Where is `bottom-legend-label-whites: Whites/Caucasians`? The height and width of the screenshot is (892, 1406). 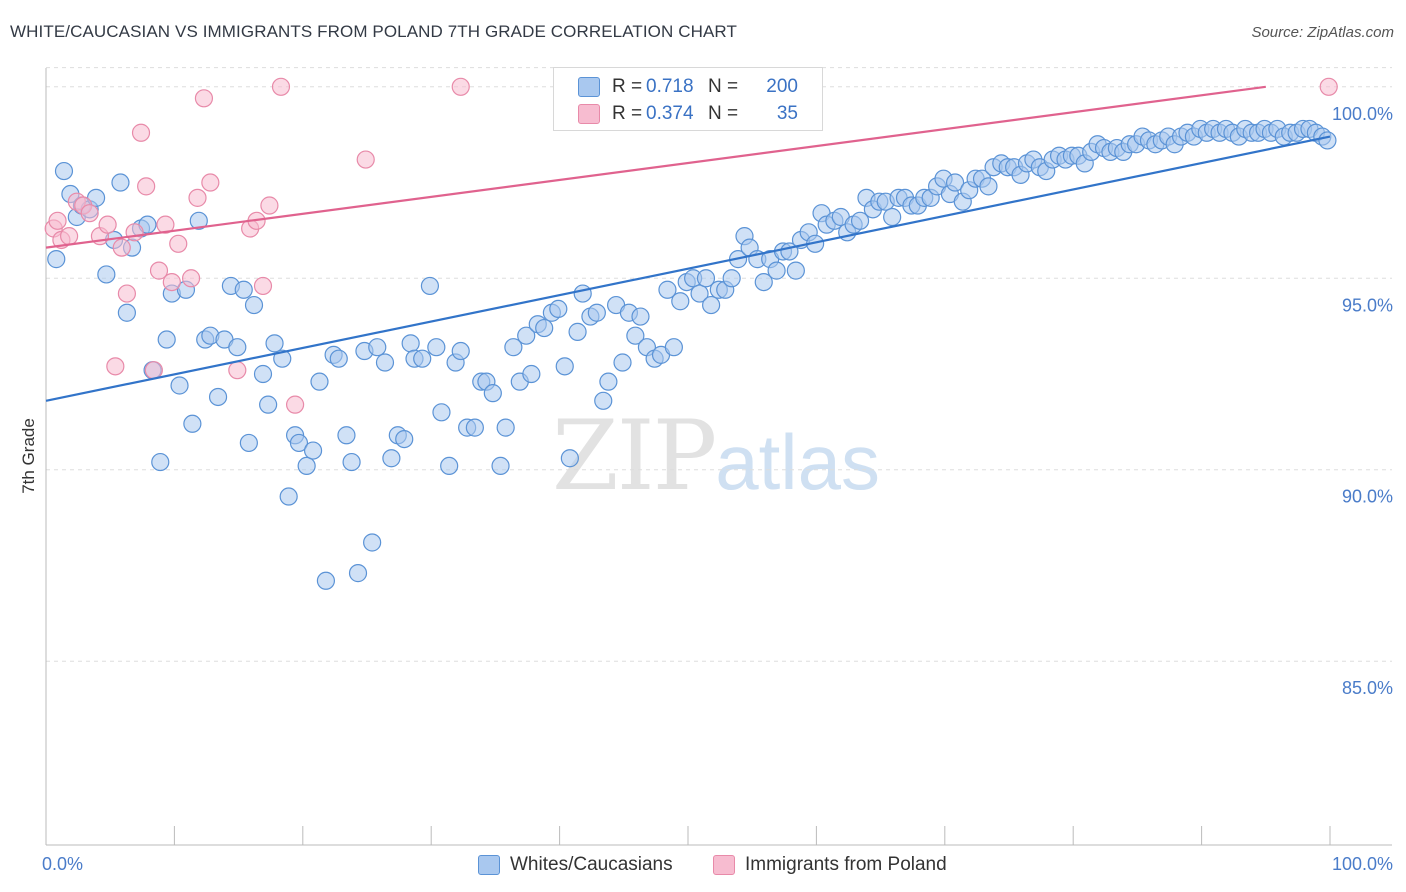 bottom-legend-label-whites: Whites/Caucasians is located at coordinates (591, 864).